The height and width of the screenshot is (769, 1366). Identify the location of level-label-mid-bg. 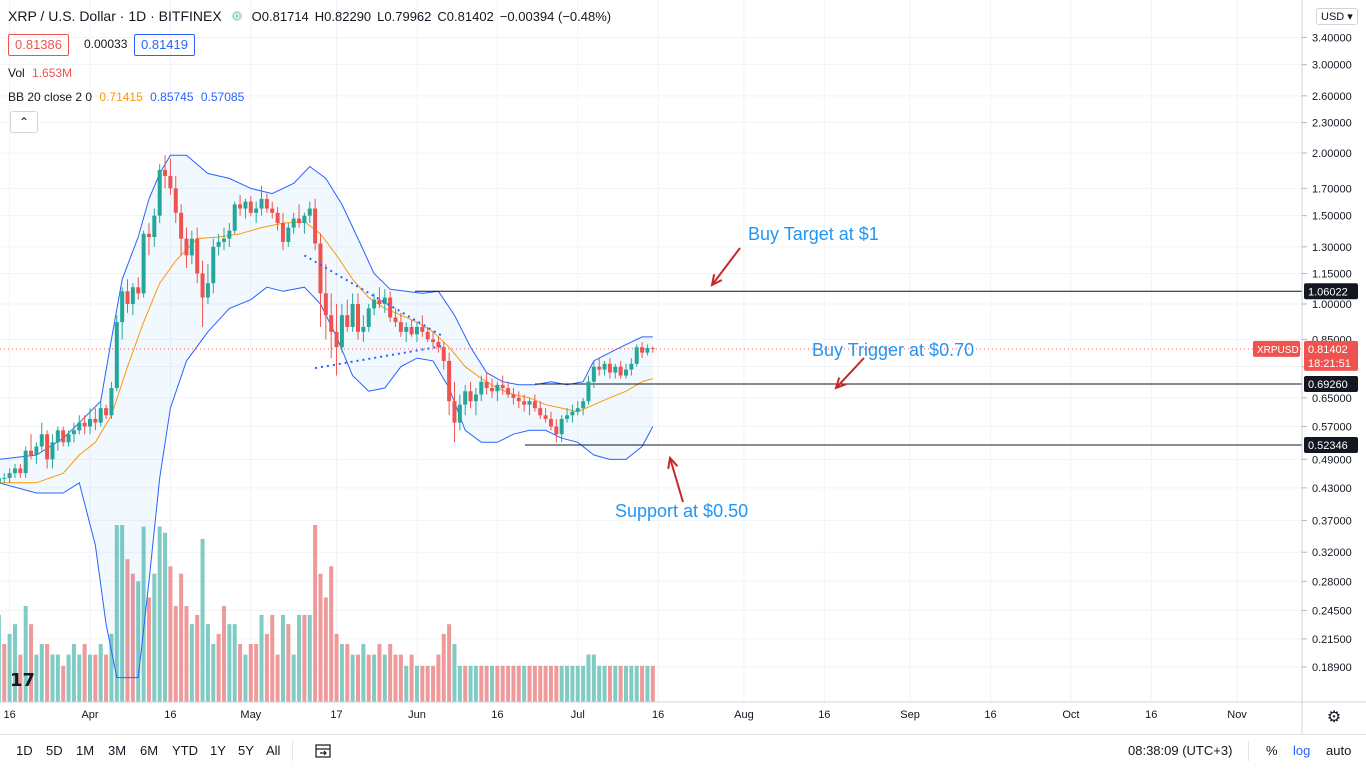
(1331, 384).